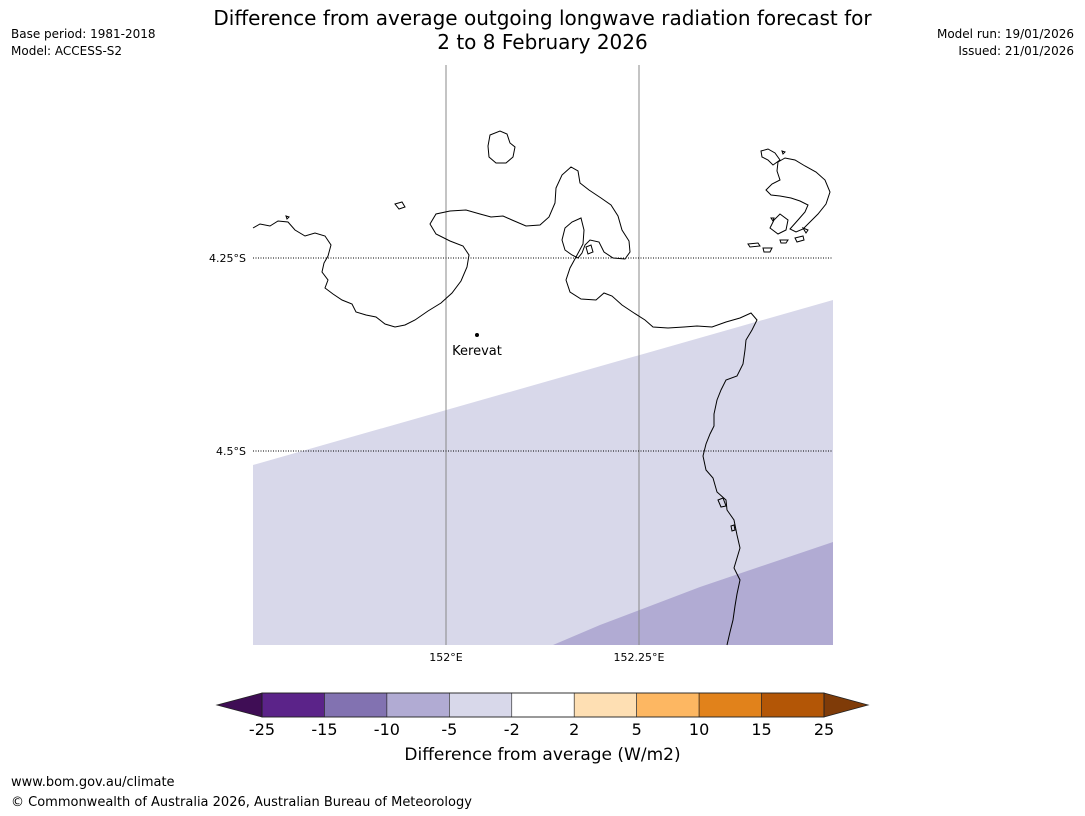 This screenshot has height=816, width=1085. What do you see at coordinates (542, 42) in the screenshot?
I see `title-line-2: 2 to 8 February 2026` at bounding box center [542, 42].